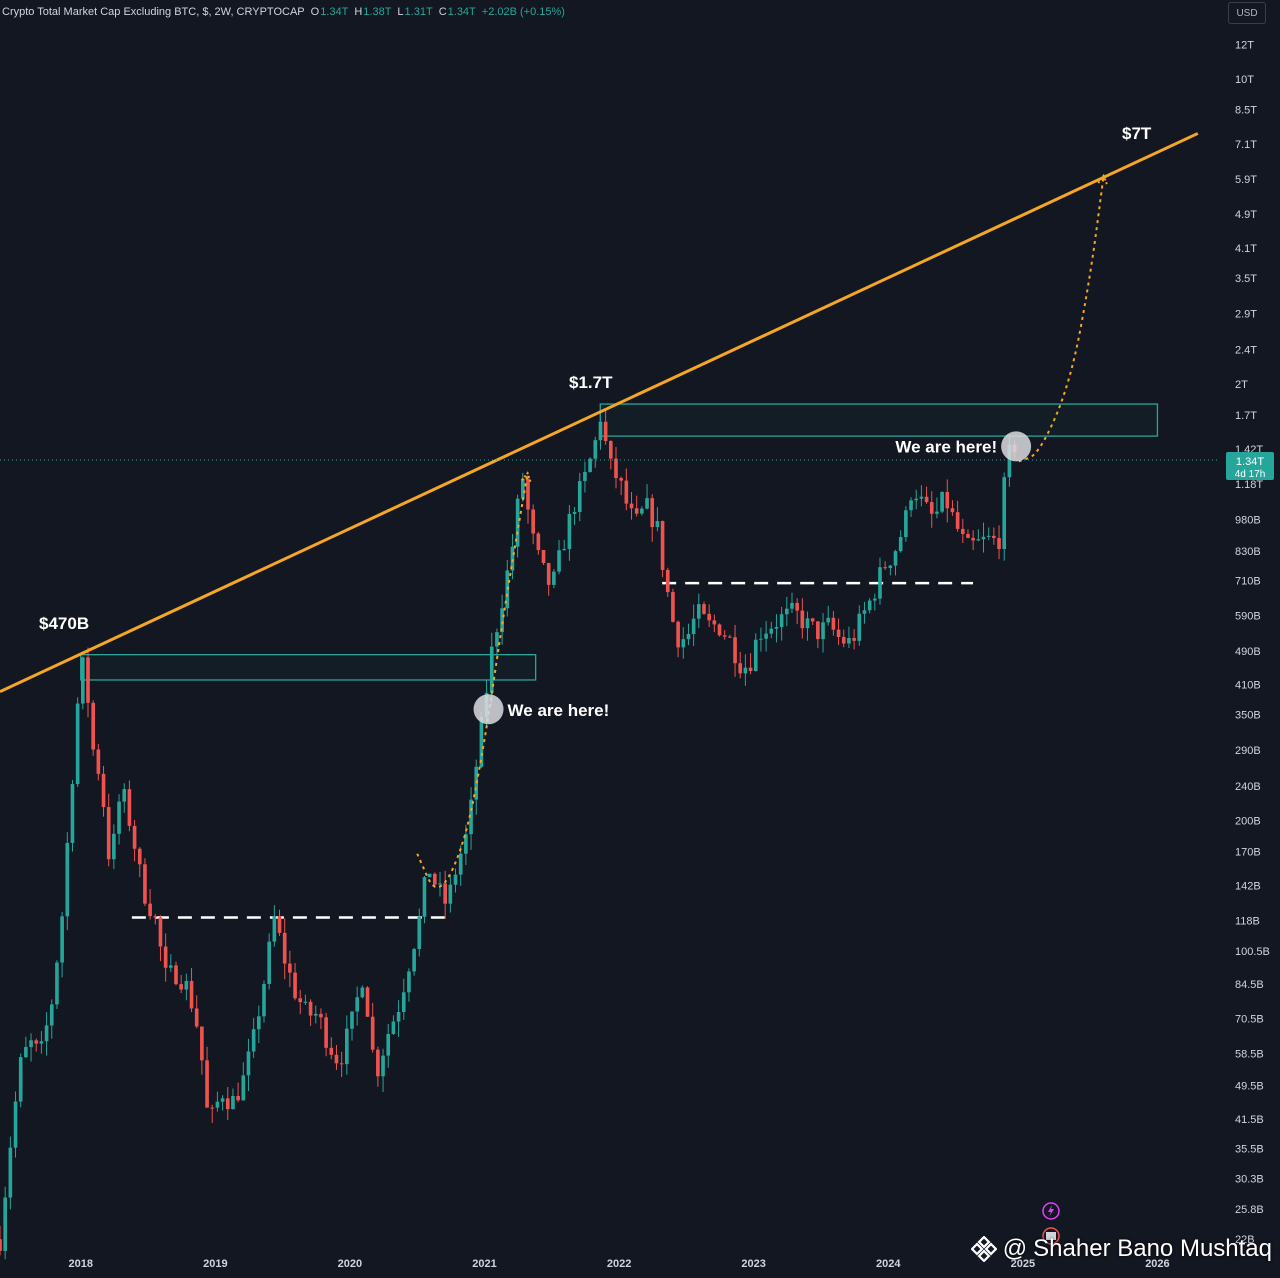 The width and height of the screenshot is (1280, 1278). I want to click on time-axis, so click(609, 1260).